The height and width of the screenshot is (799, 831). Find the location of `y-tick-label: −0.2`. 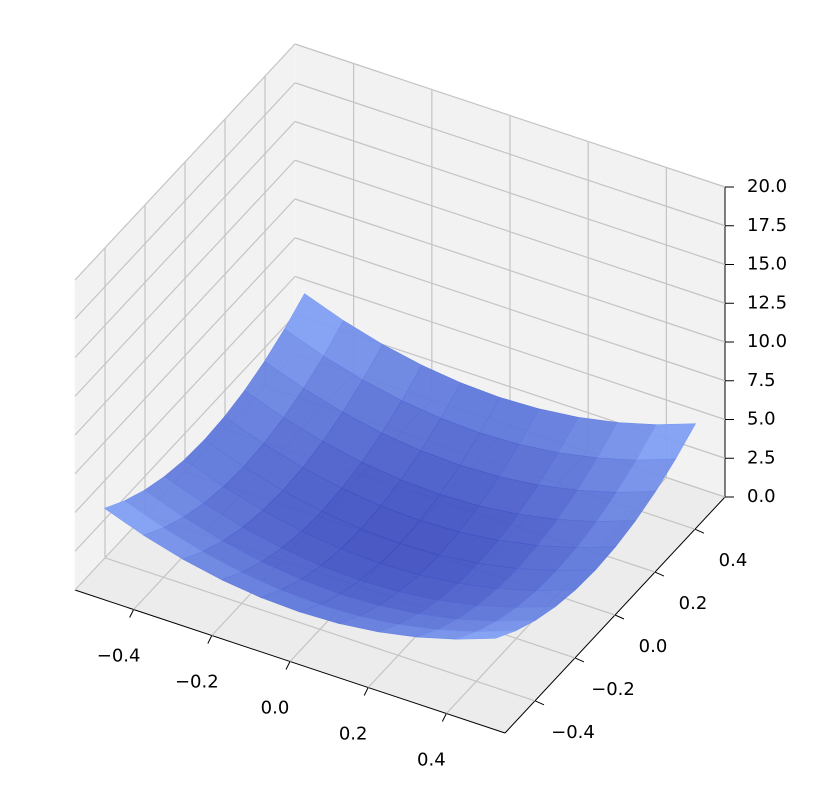

y-tick-label: −0.2 is located at coordinates (613, 689).